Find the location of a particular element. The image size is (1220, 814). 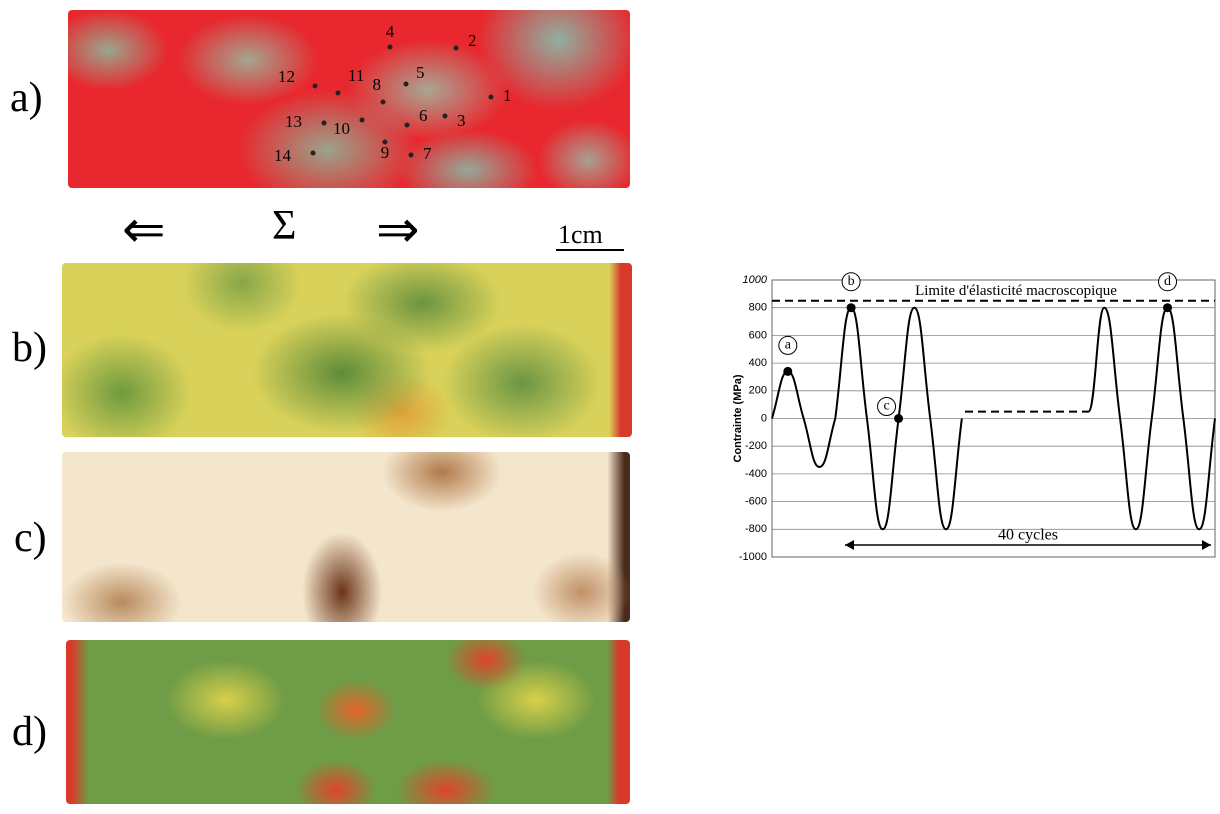

specimen-d is located at coordinates (348, 722).